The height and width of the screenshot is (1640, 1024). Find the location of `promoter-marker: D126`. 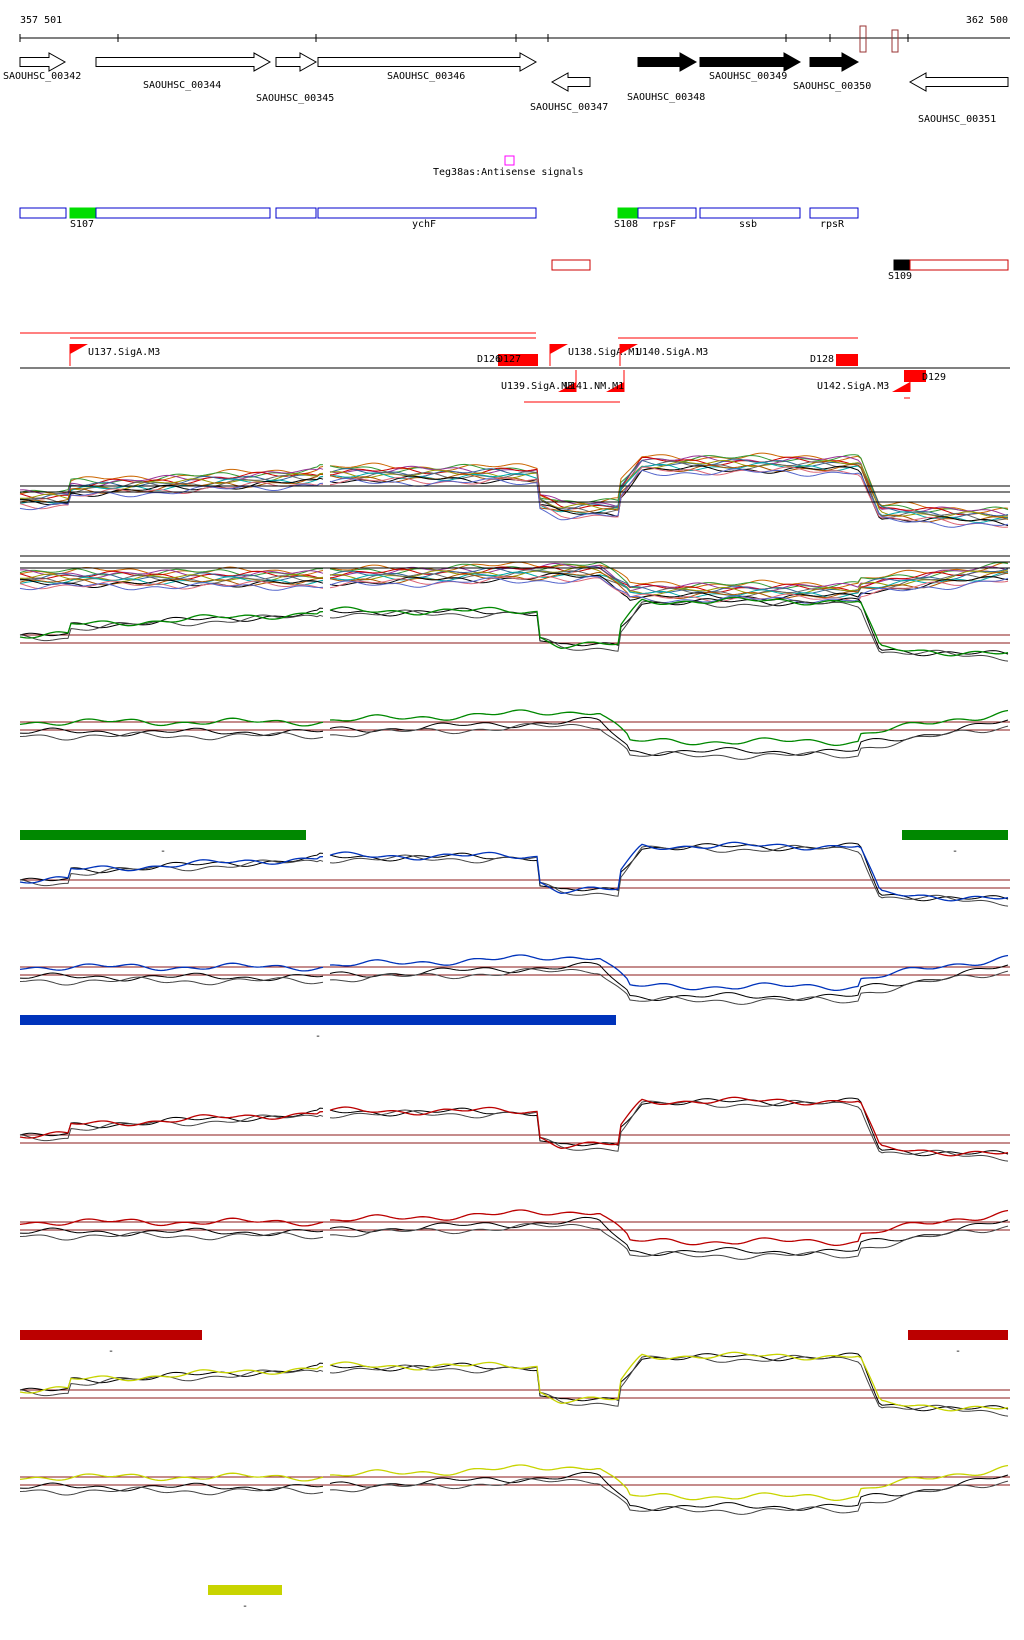

promoter-marker: D126 is located at coordinates (498, 360).